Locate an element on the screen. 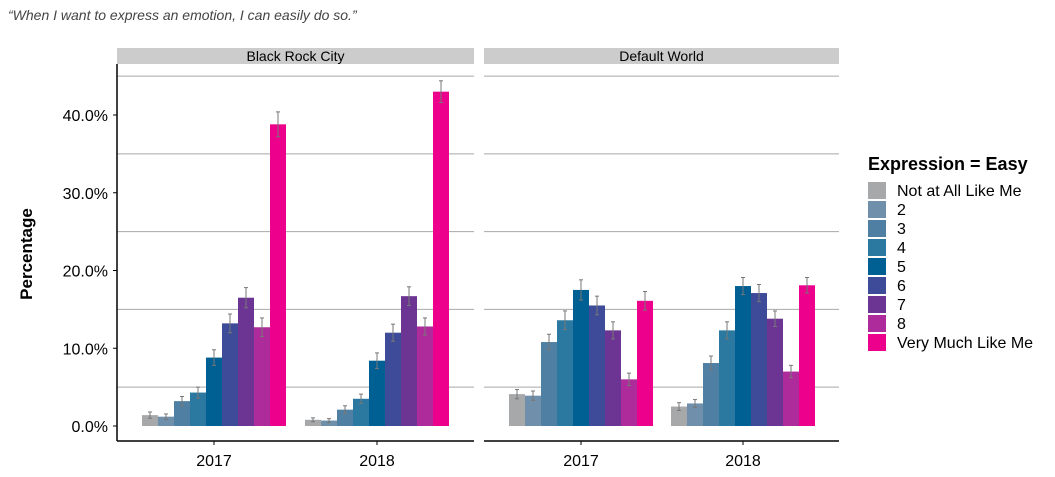  y-tick-label: 40.0% is located at coordinates (85, 116).